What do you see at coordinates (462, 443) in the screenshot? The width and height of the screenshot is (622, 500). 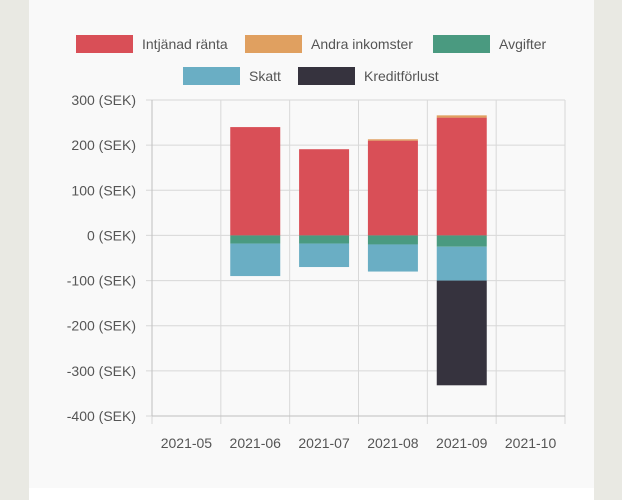 I see `x-tick-label: 2021-09` at bounding box center [462, 443].